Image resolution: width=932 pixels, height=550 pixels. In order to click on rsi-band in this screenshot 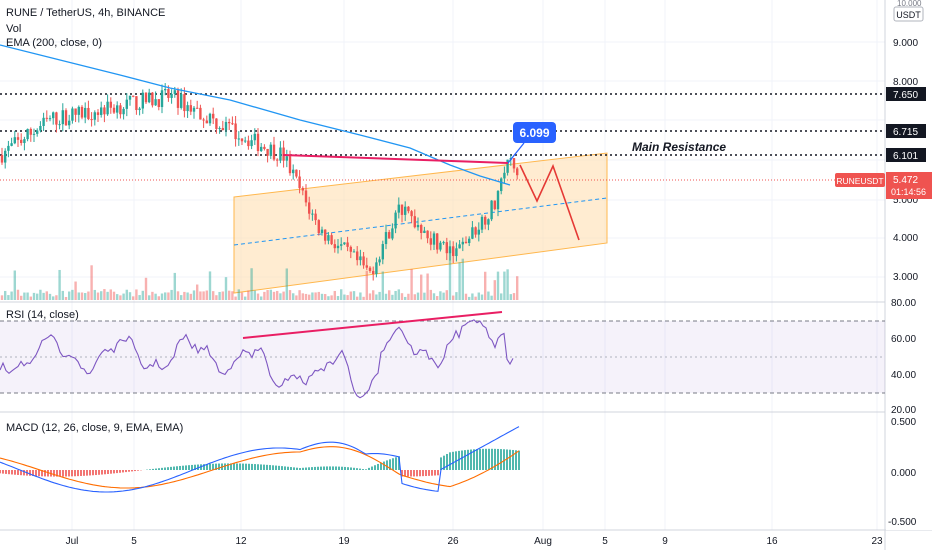, I will do `click(442, 357)`.